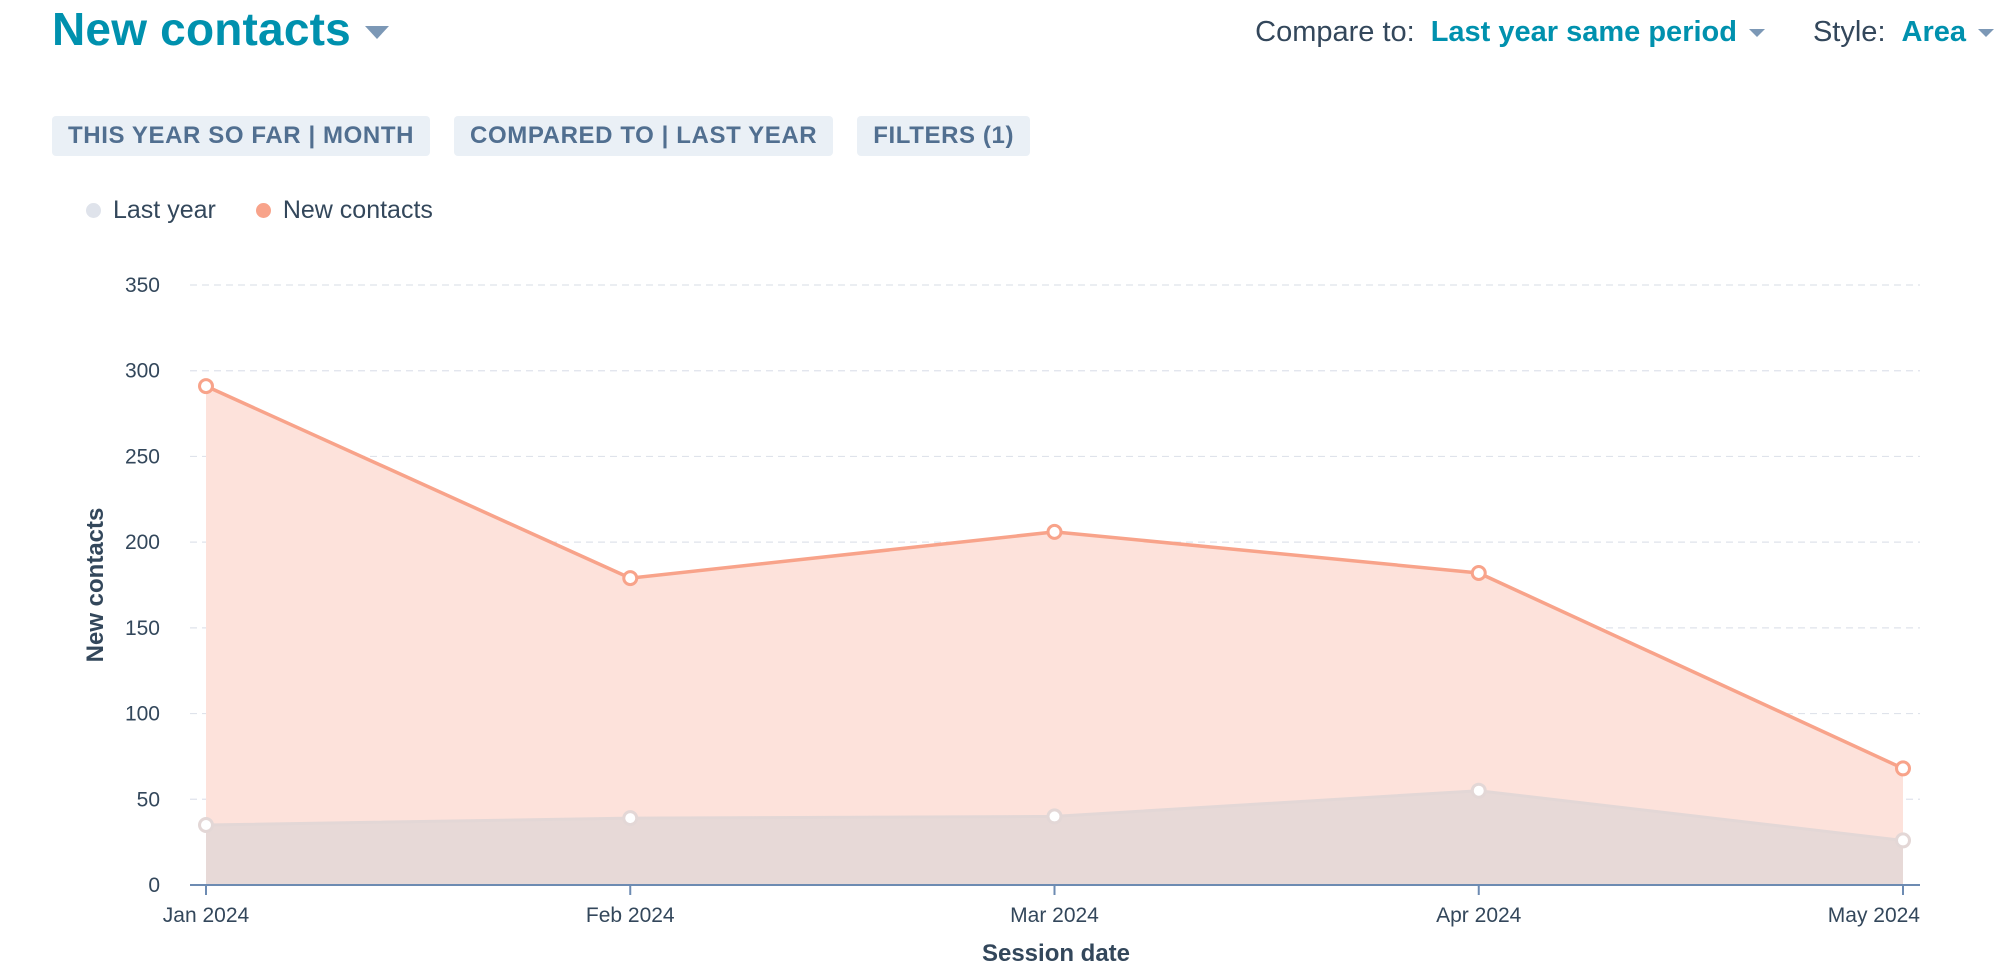 This screenshot has width=1994, height=978. Describe the element at coordinates (1934, 32) in the screenshot. I see `style-dropdown: Area` at that location.